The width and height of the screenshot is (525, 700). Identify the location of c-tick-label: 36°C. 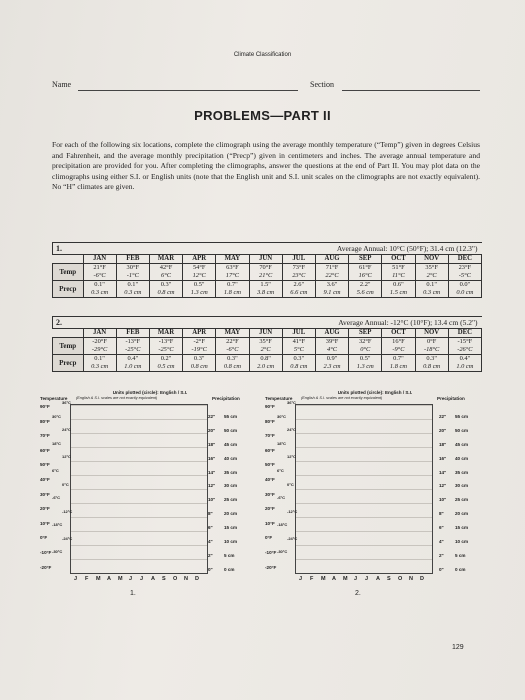
(66, 402).